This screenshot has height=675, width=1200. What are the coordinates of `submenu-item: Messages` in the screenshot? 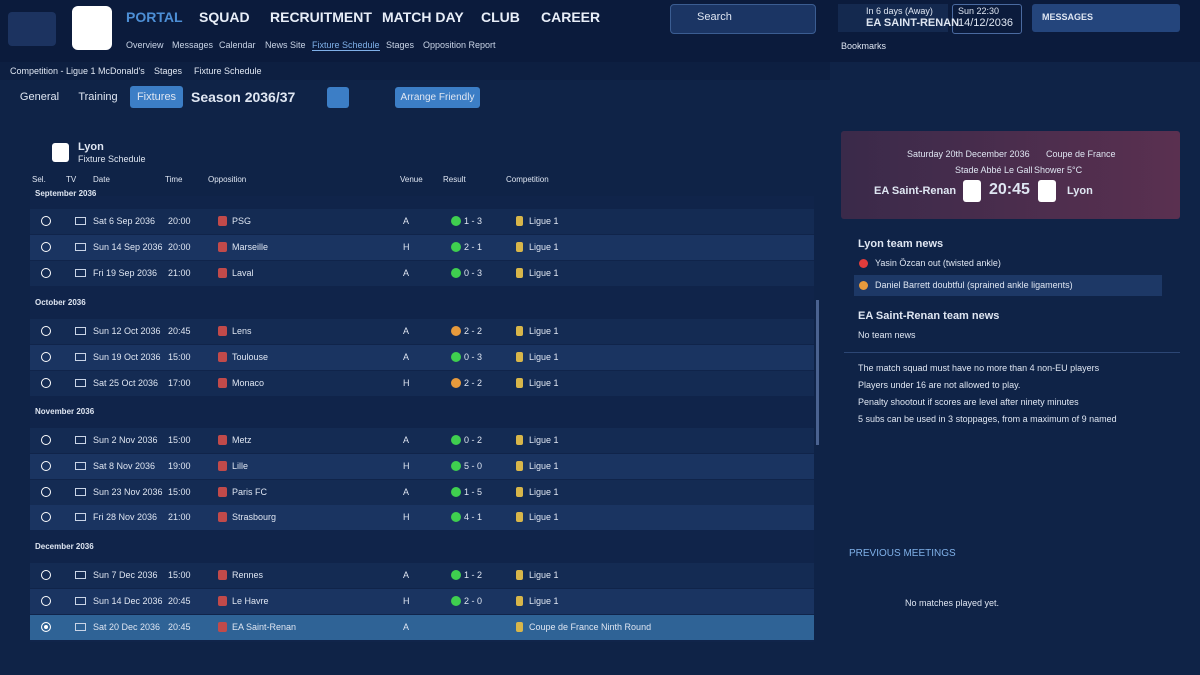 It's located at (193, 45).